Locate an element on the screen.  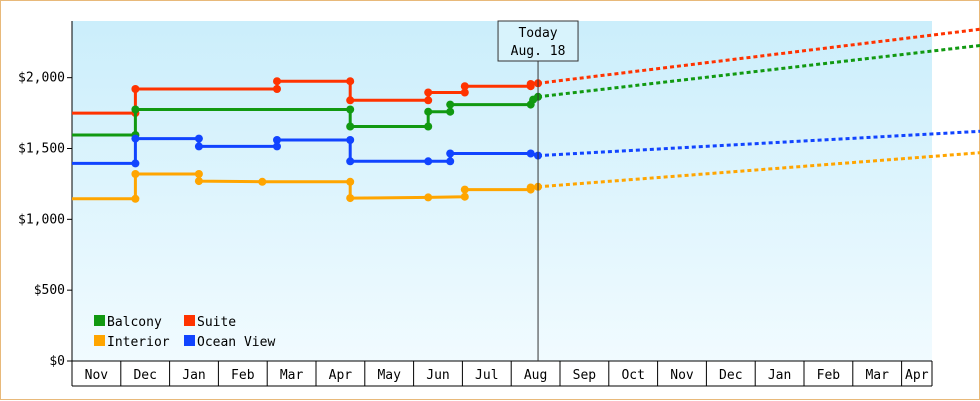
series-line-interior is located at coordinates (305, 186).